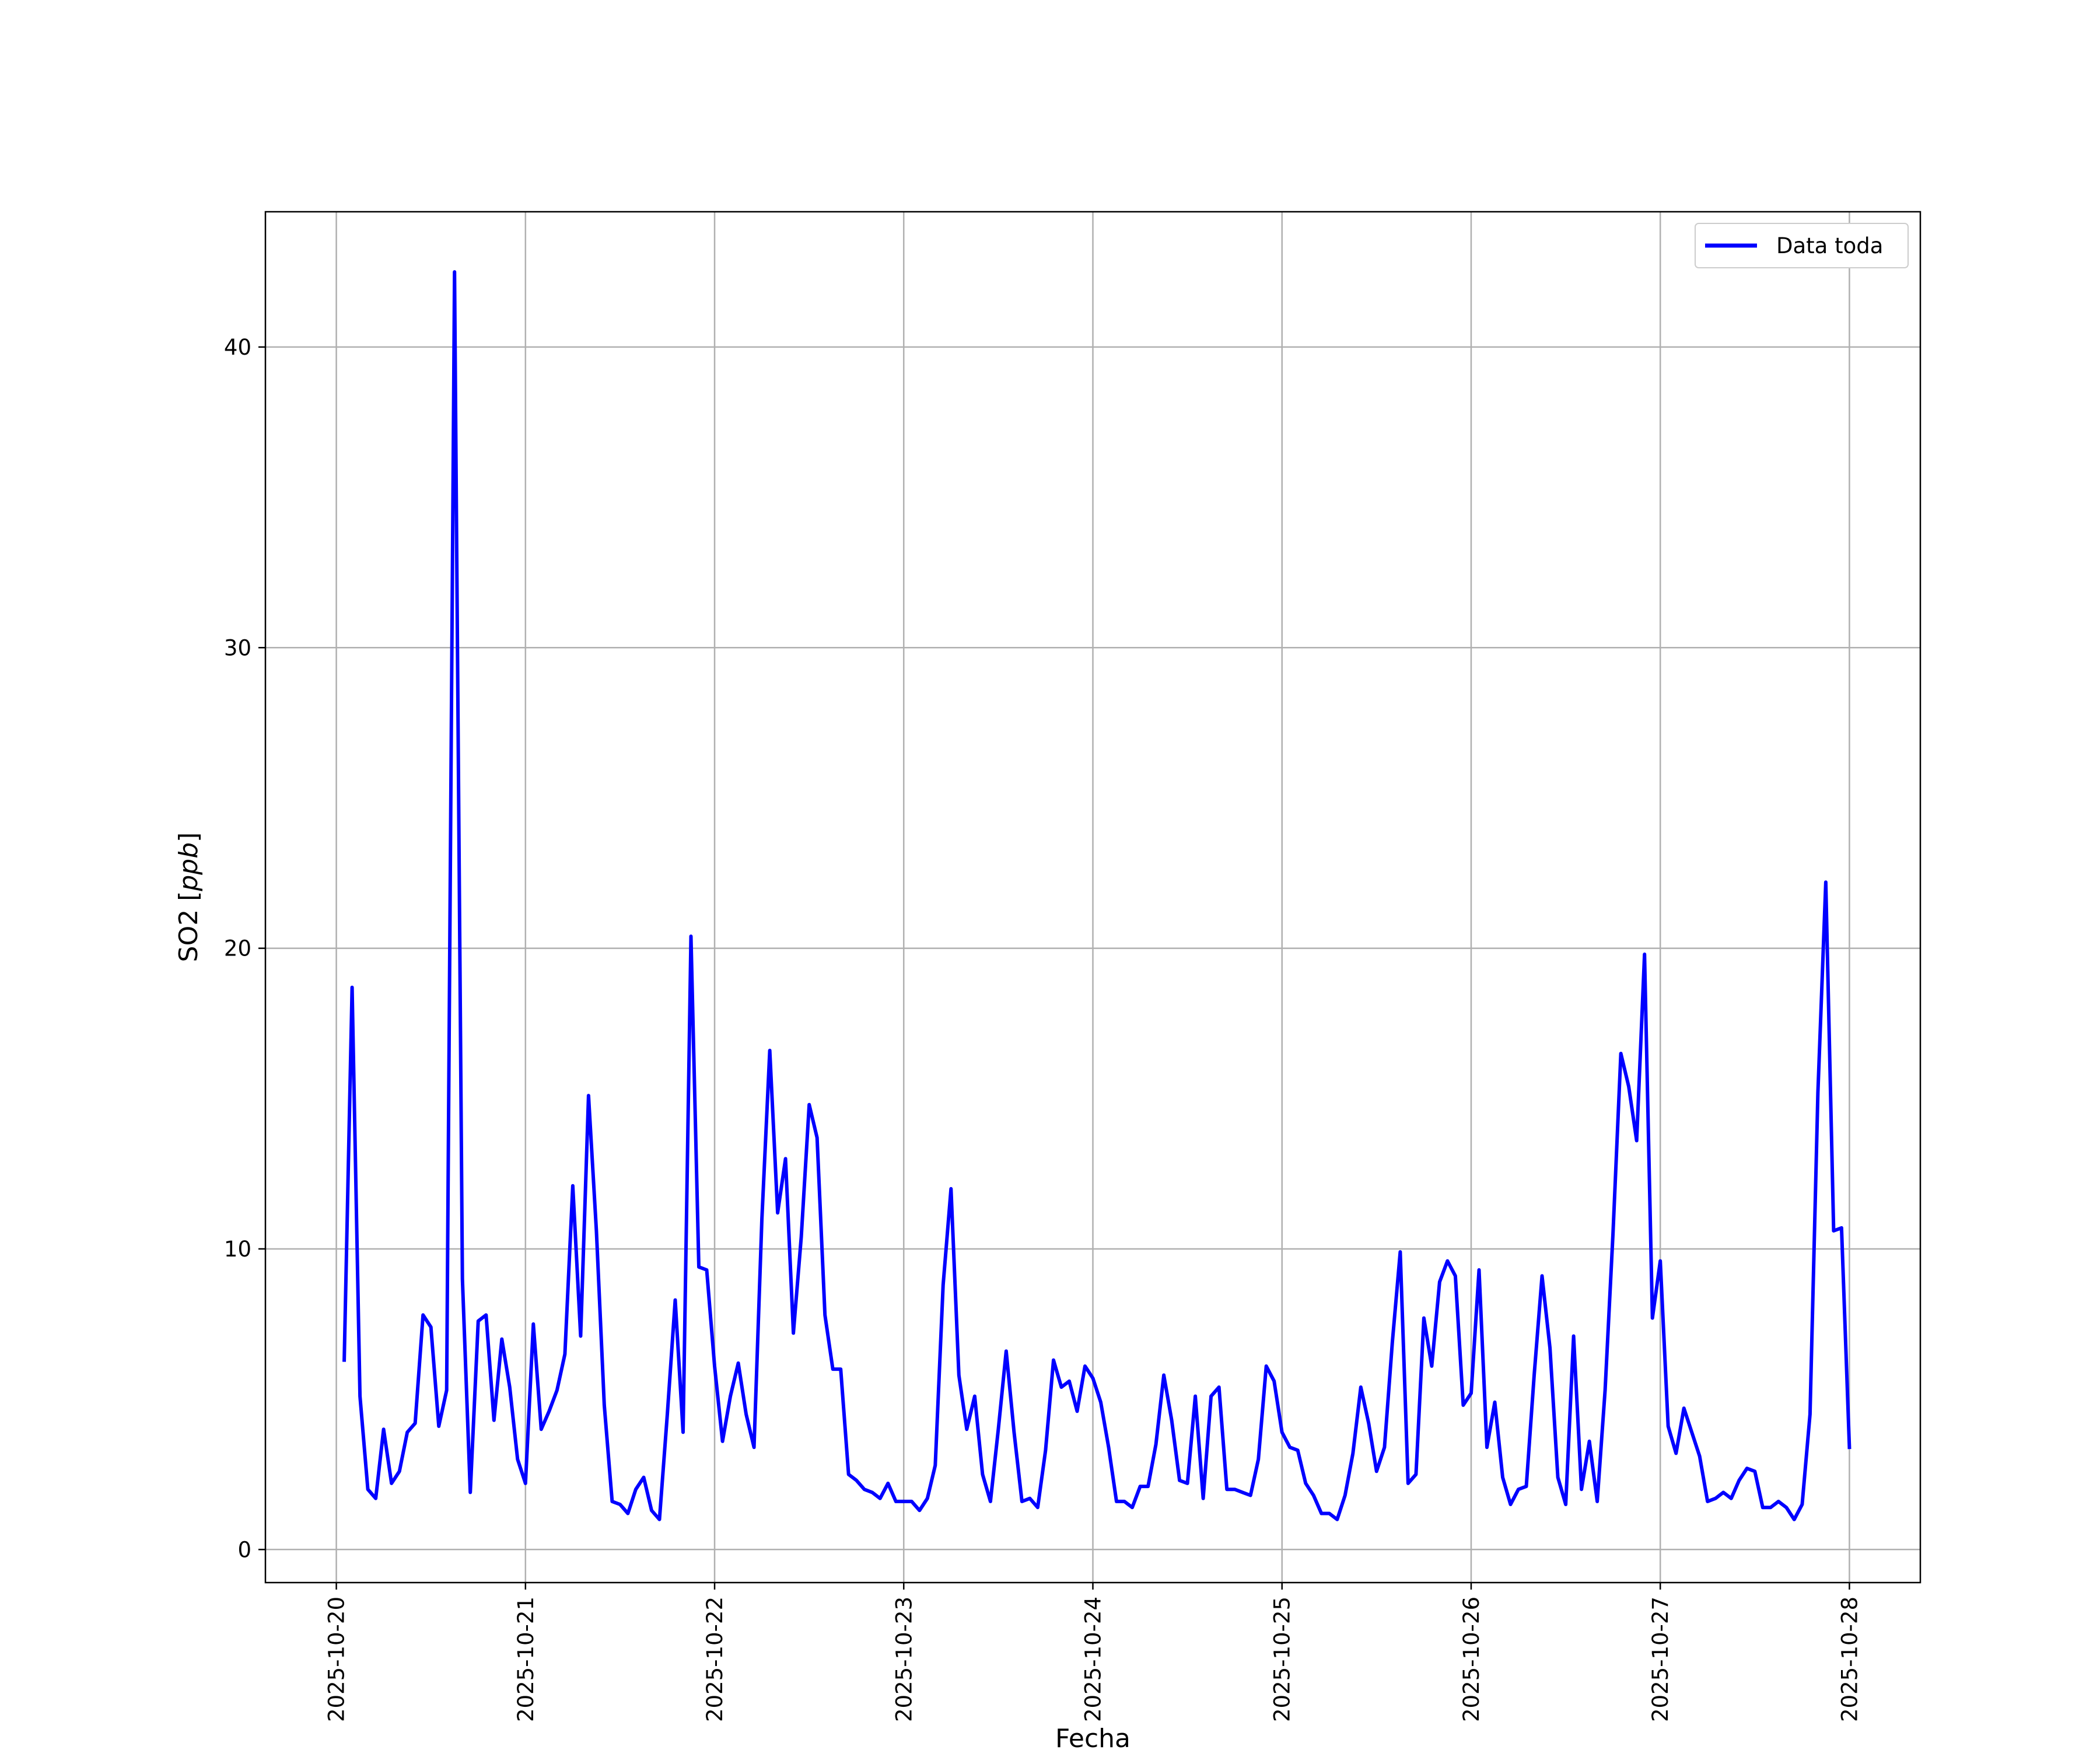 Image resolution: width=2100 pixels, height=1750 pixels. I want to click on x-tick-label: 2025-10-21, so click(525, 1659).